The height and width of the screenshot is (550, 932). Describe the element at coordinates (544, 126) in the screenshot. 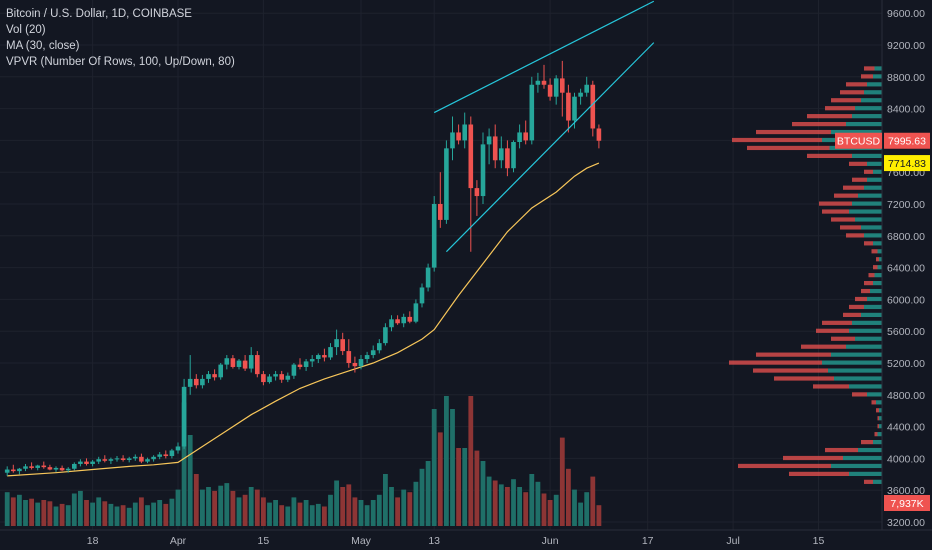

I see `trendlines` at that location.